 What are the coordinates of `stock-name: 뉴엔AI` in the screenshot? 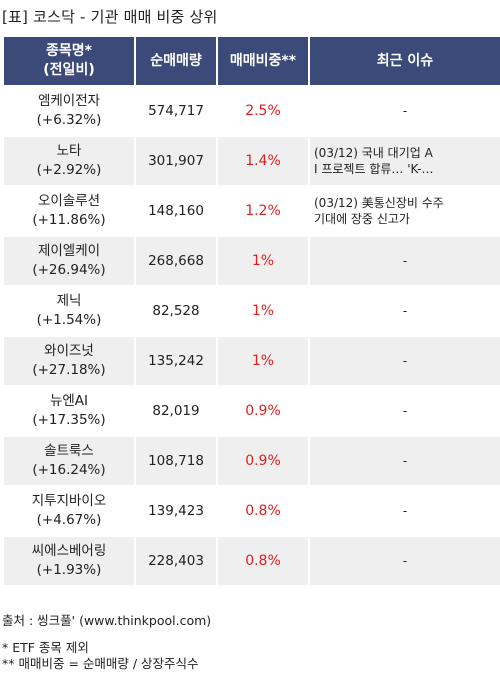 It's located at (69, 401).